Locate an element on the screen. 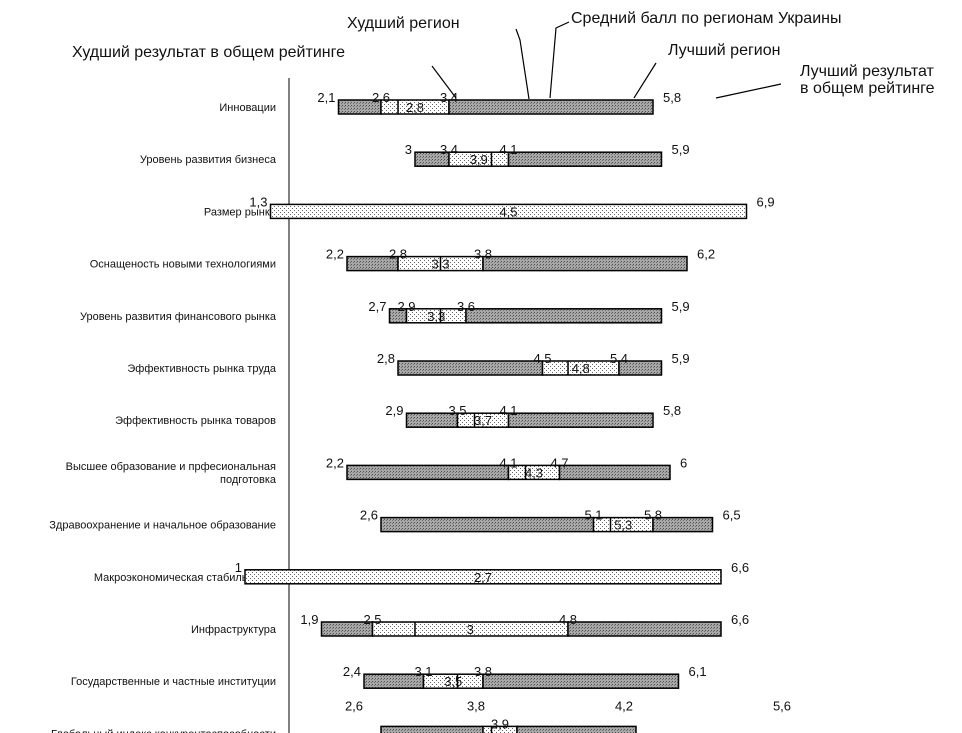  legend-best-overall-line2: в общем рейтинге is located at coordinates (867, 88).